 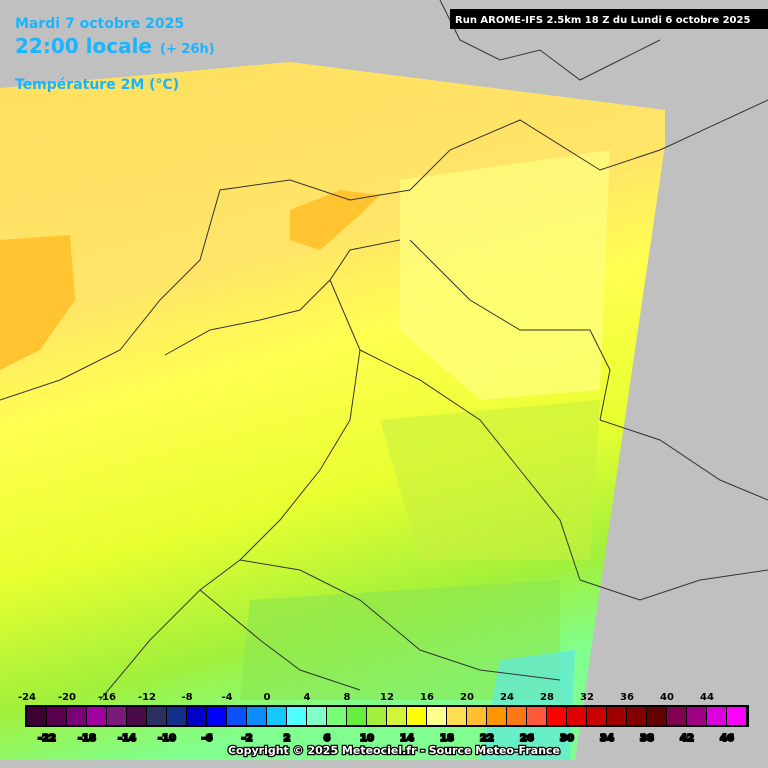 I want to click on legend-label: 20, so click(x=467, y=697).